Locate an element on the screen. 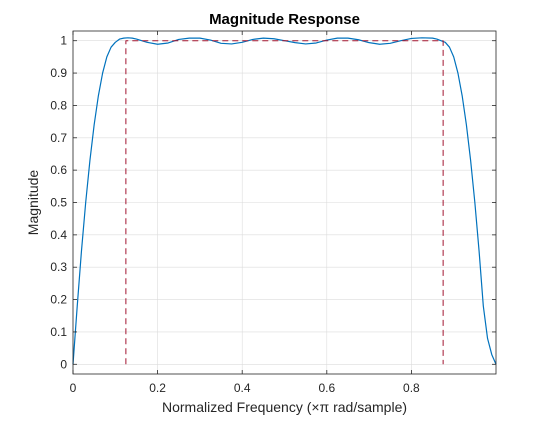  chart-title: Magnitude Response is located at coordinates (284, 19).